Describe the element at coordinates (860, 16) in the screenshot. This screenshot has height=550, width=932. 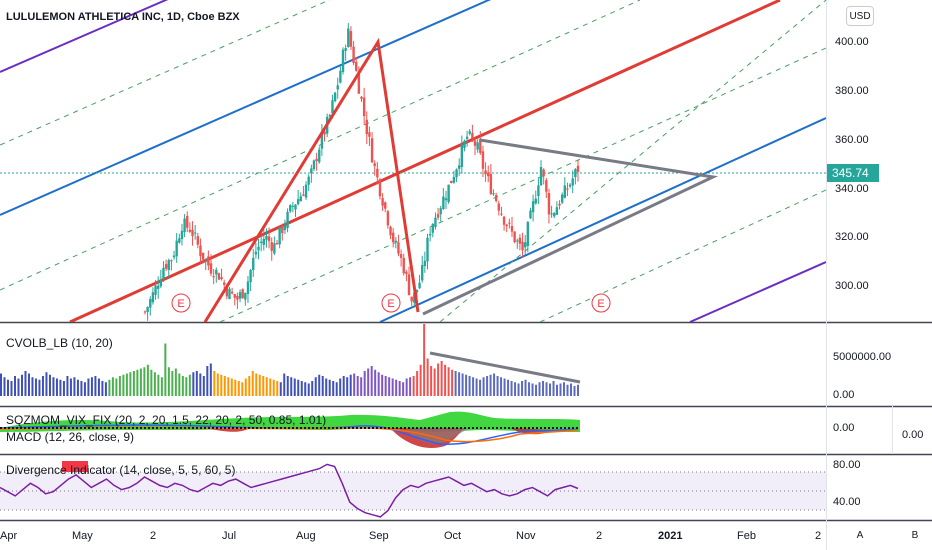
I see `currency-button: USD` at that location.